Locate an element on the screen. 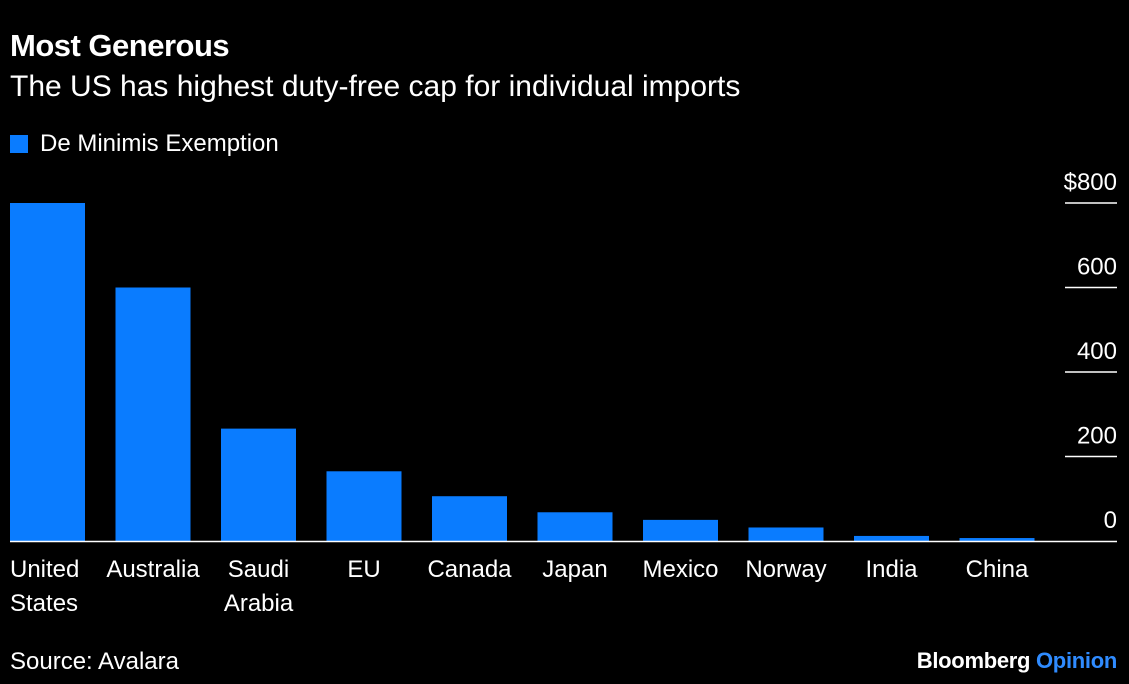 The width and height of the screenshot is (1129, 684). x-tick-label: Norway is located at coordinates (785, 569).